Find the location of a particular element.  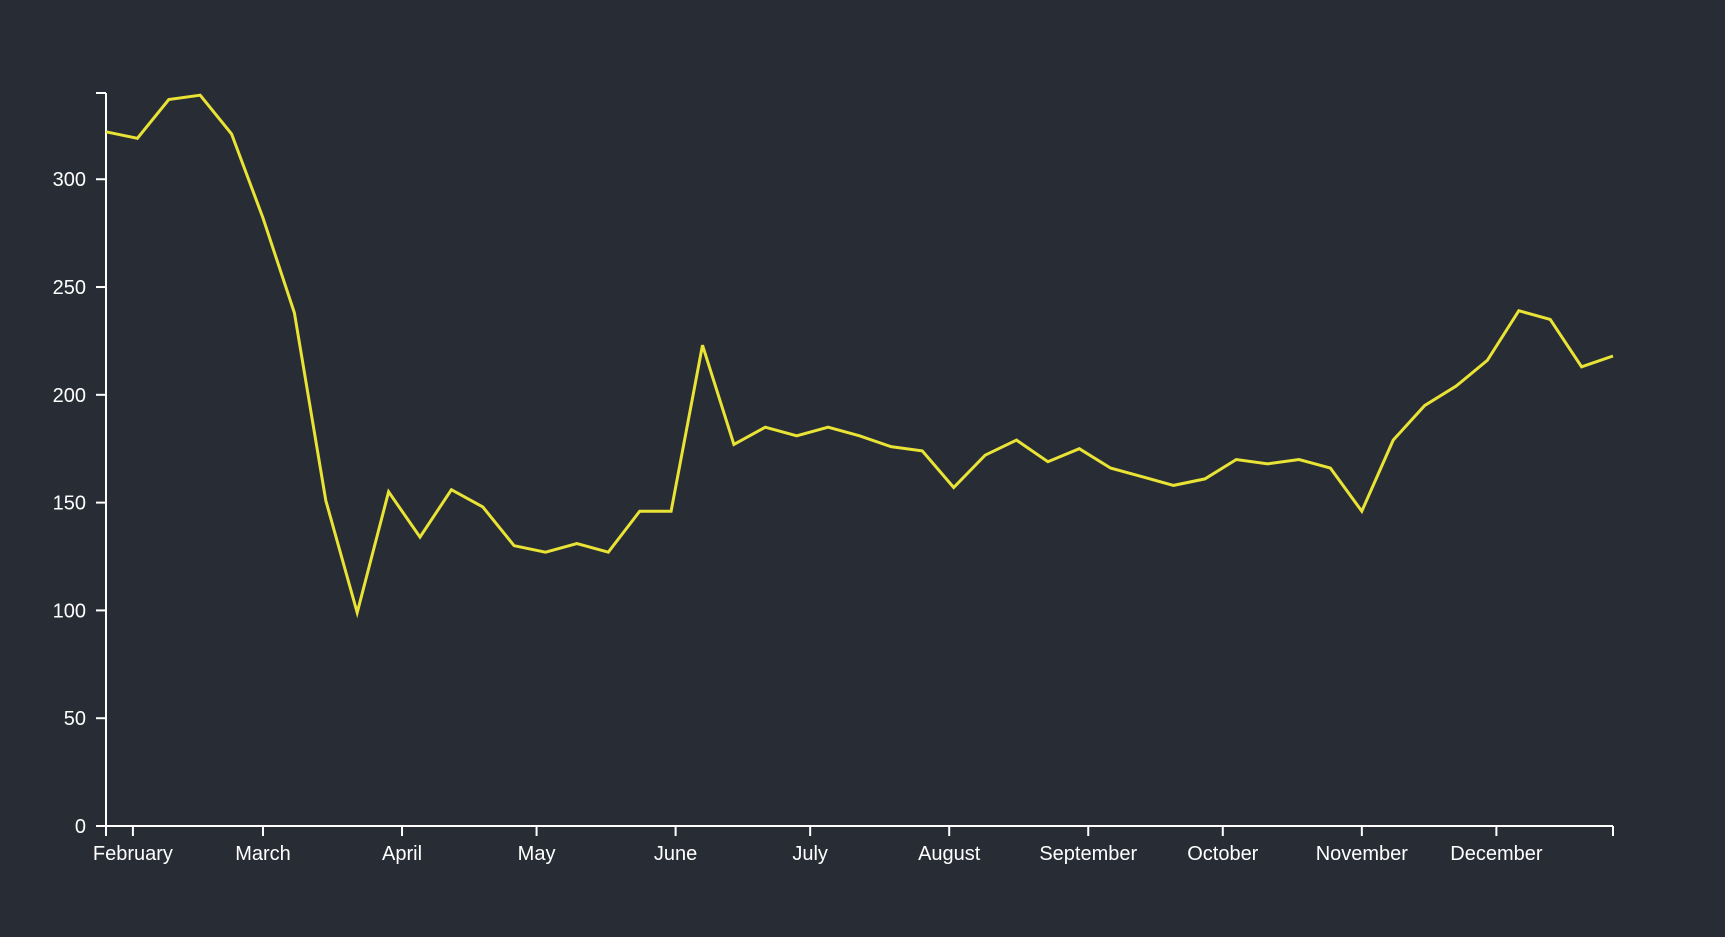

y-tick-label: 100 is located at coordinates (69, 611).